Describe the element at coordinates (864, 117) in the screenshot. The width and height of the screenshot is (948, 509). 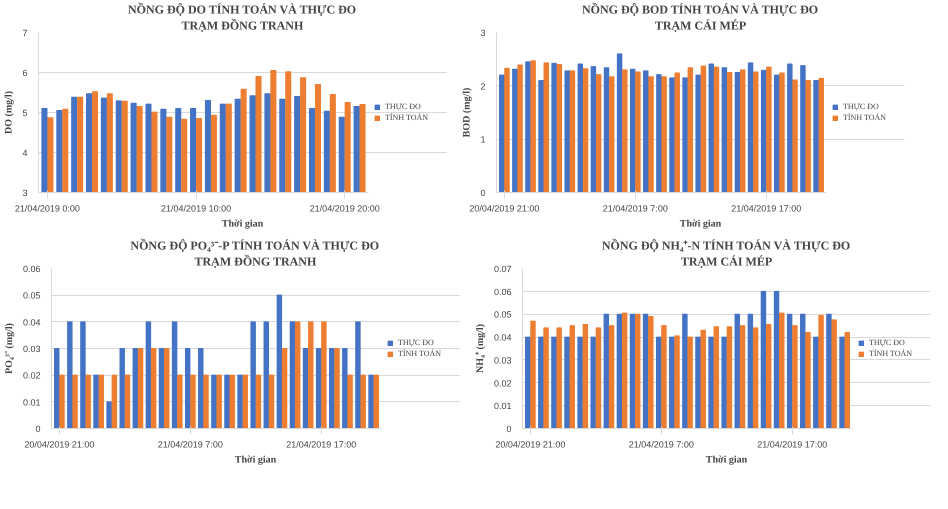
I see `legend-label: TÍNH TOÁN` at that location.